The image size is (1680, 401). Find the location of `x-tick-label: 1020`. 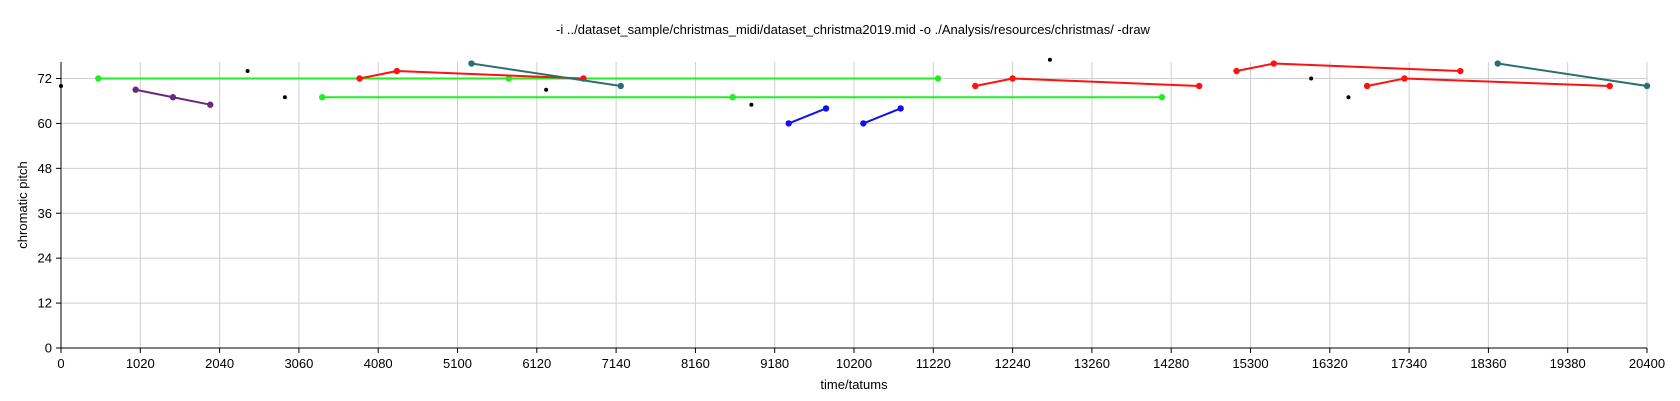

x-tick-label: 1020 is located at coordinates (140, 363).